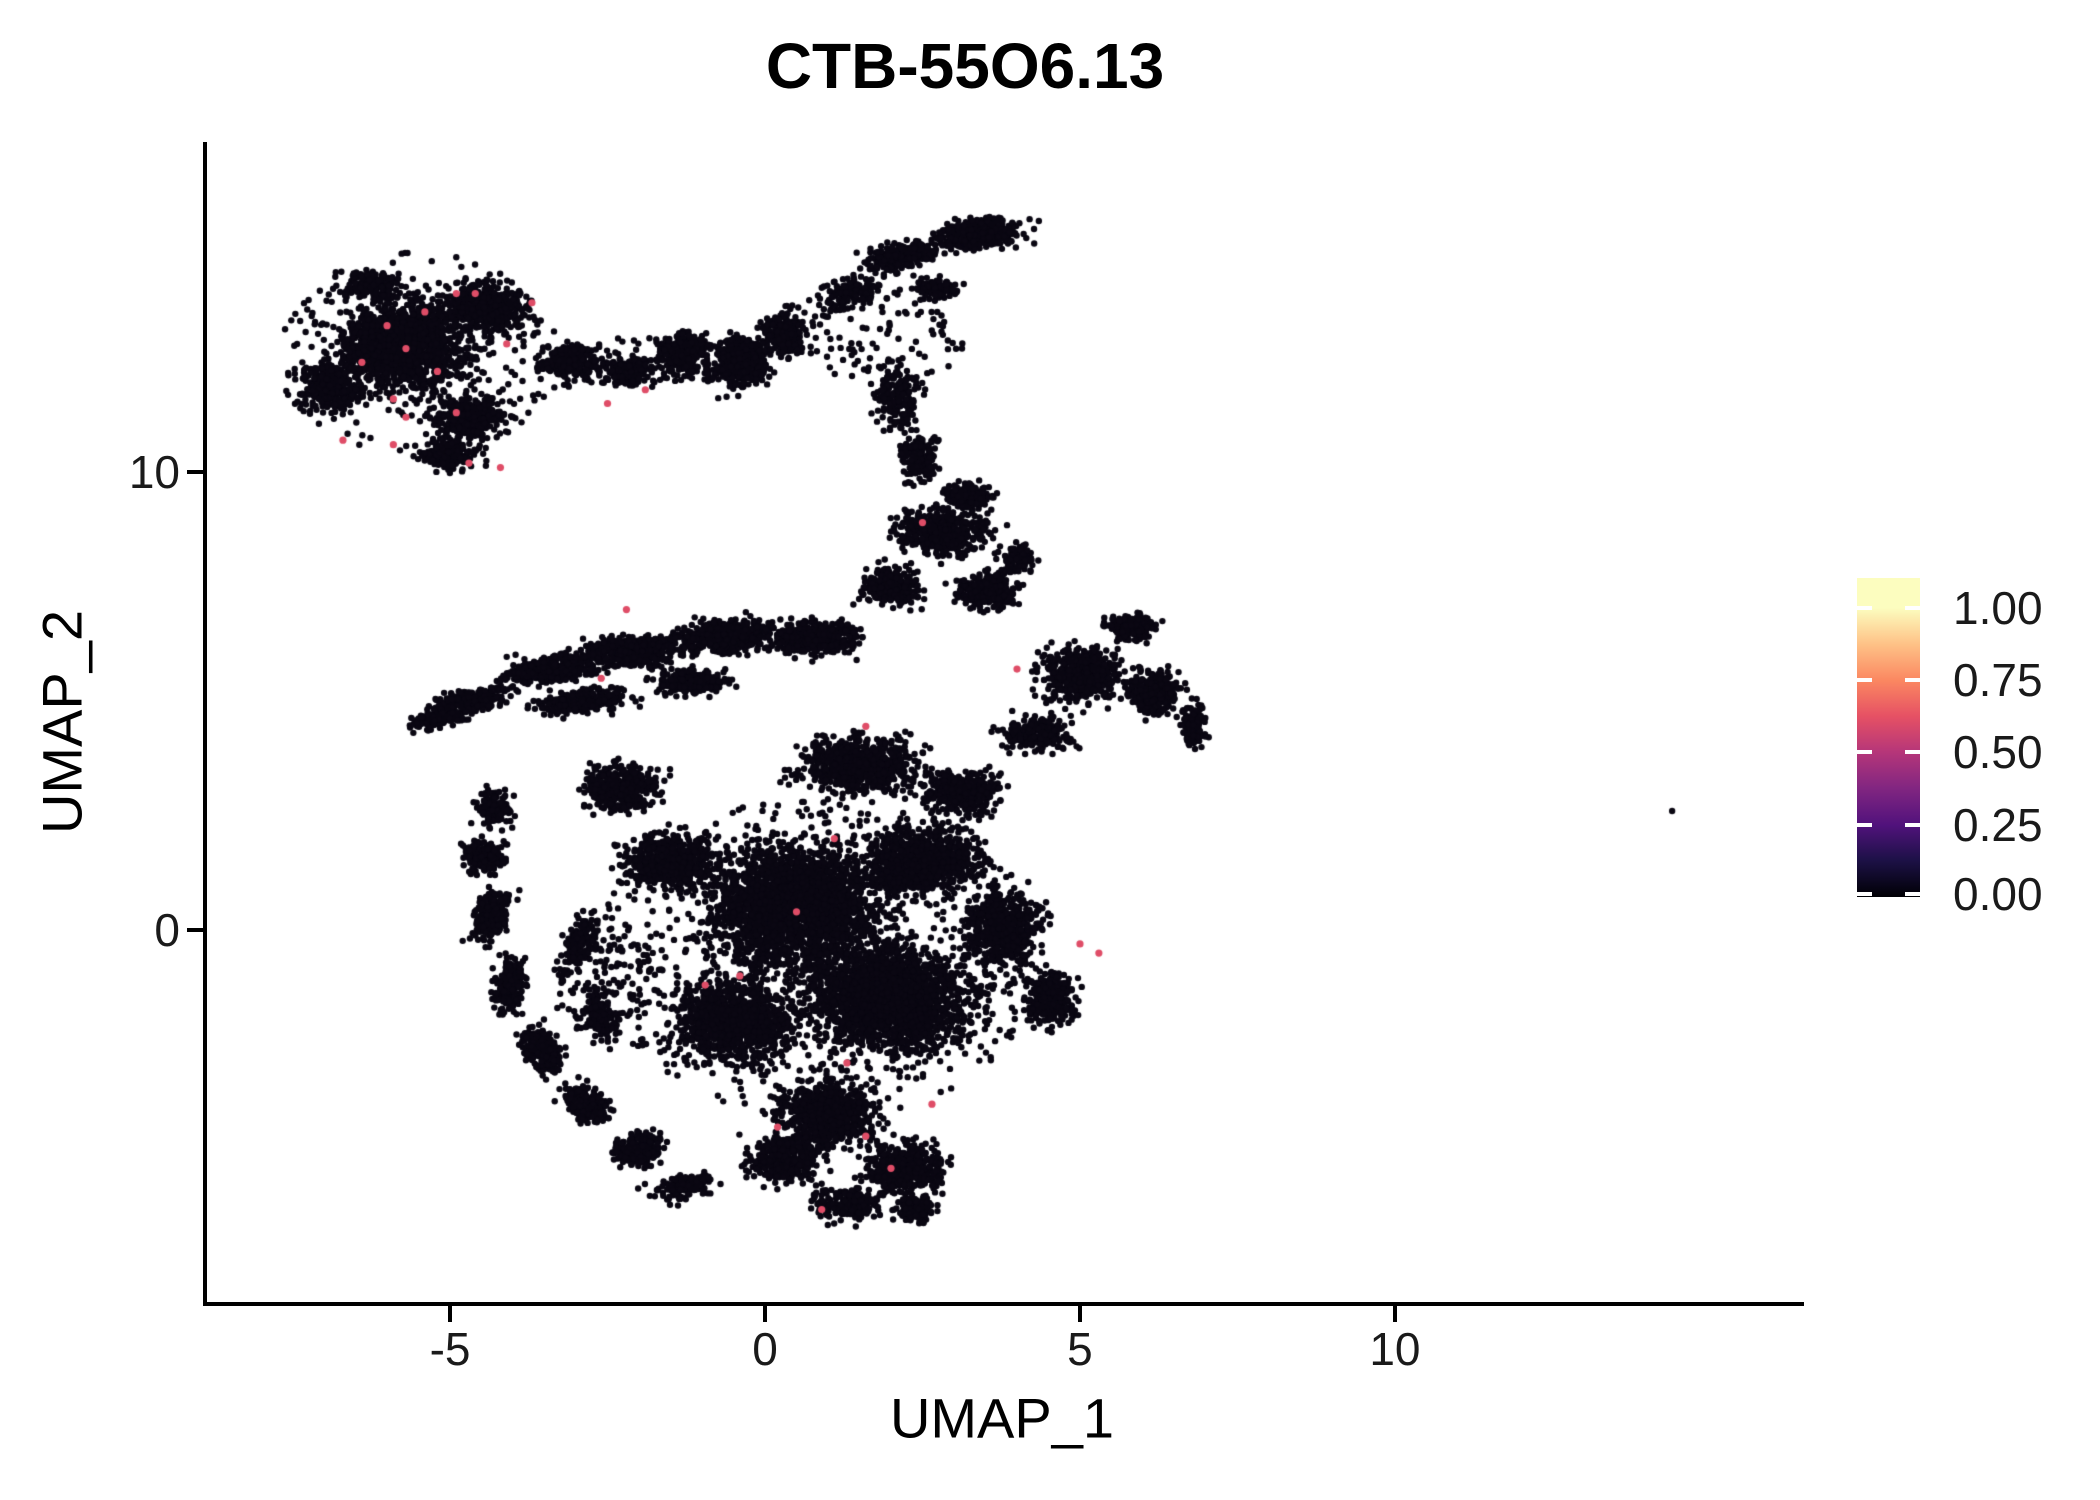  I want to click on y-tick-label: 0, so click(167, 930).